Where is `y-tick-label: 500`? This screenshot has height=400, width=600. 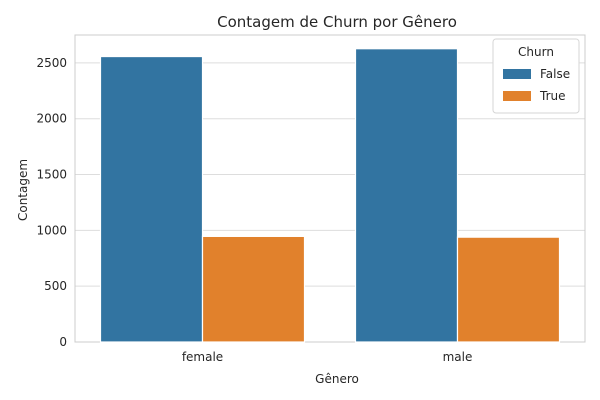 y-tick-label: 500 is located at coordinates (55, 286).